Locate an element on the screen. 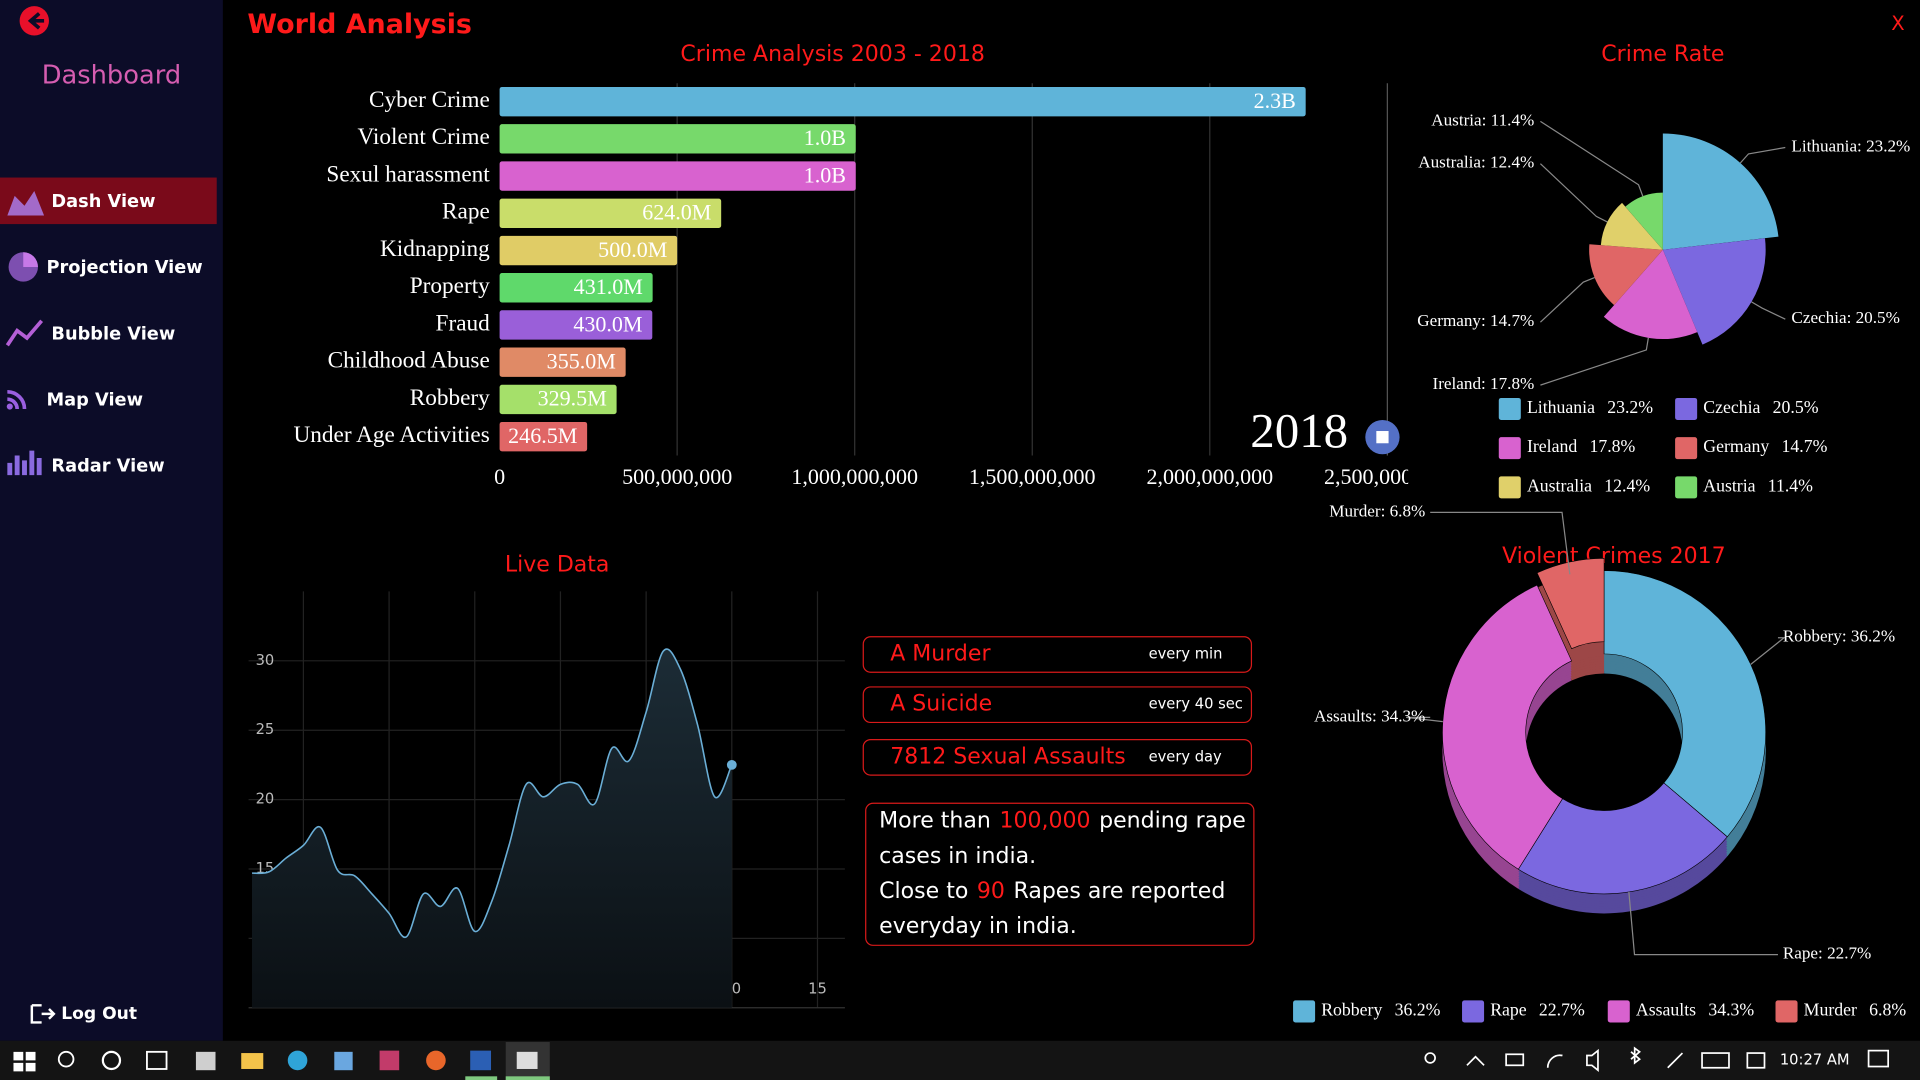 This screenshot has width=1920, height=1080. info-text: 100,000 is located at coordinates (1044, 821).